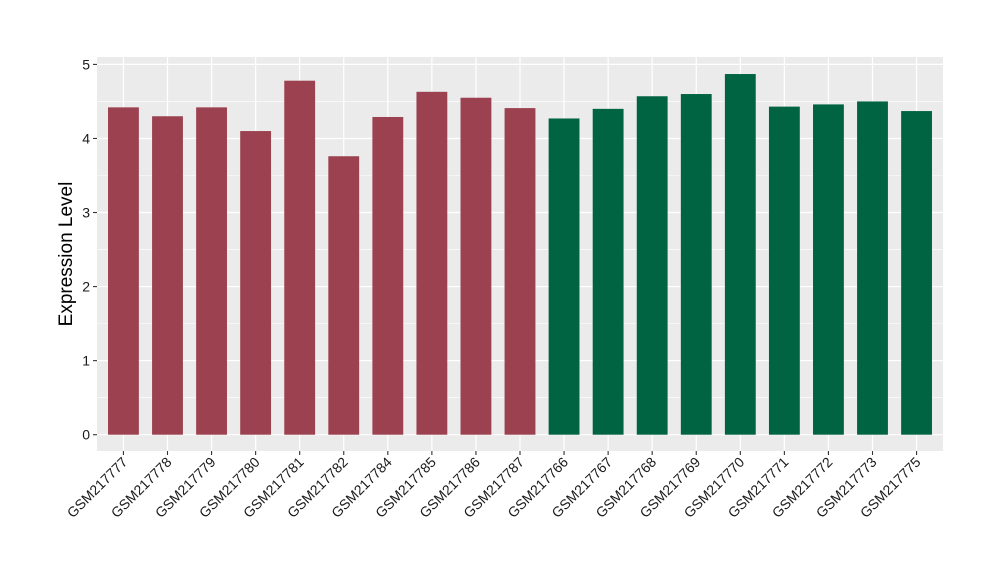 The image size is (1000, 580). Describe the element at coordinates (520, 271) in the screenshot. I see `bar-GSM217787` at that location.